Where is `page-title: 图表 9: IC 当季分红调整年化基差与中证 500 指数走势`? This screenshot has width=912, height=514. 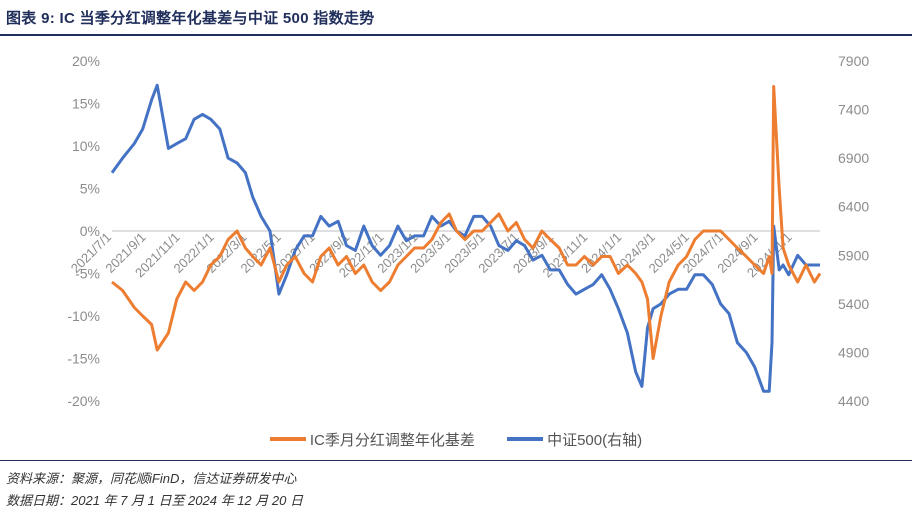 page-title: 图表 9: IC 当季分红调整年化基差与中证 500 指数走势 is located at coordinates (190, 18).